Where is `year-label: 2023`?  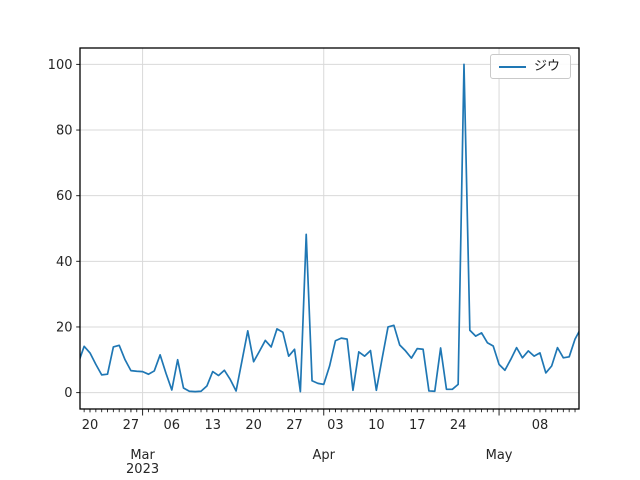 year-label: 2023 is located at coordinates (142, 469).